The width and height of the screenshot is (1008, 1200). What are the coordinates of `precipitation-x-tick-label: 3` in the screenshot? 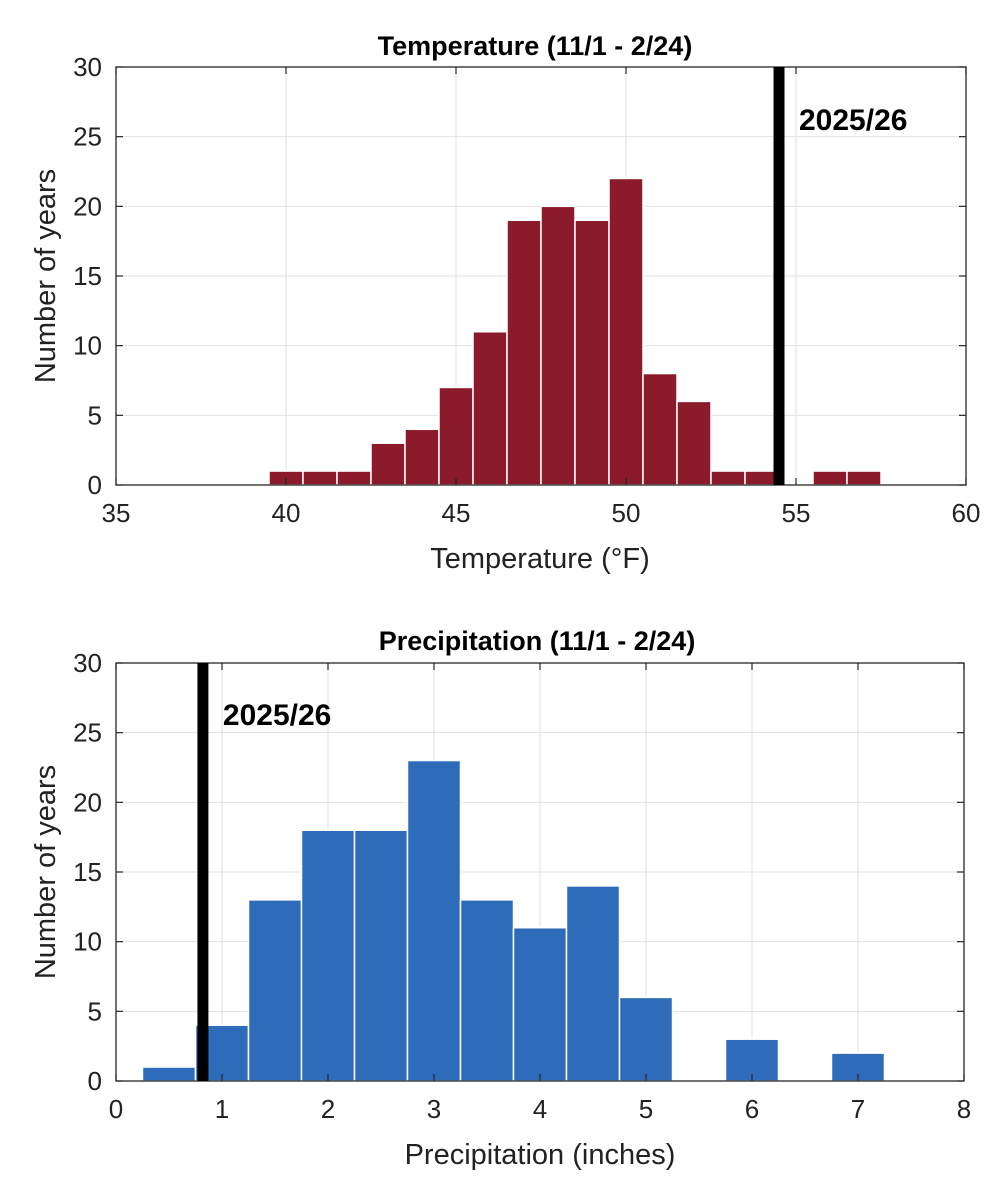 It's located at (434, 1109).